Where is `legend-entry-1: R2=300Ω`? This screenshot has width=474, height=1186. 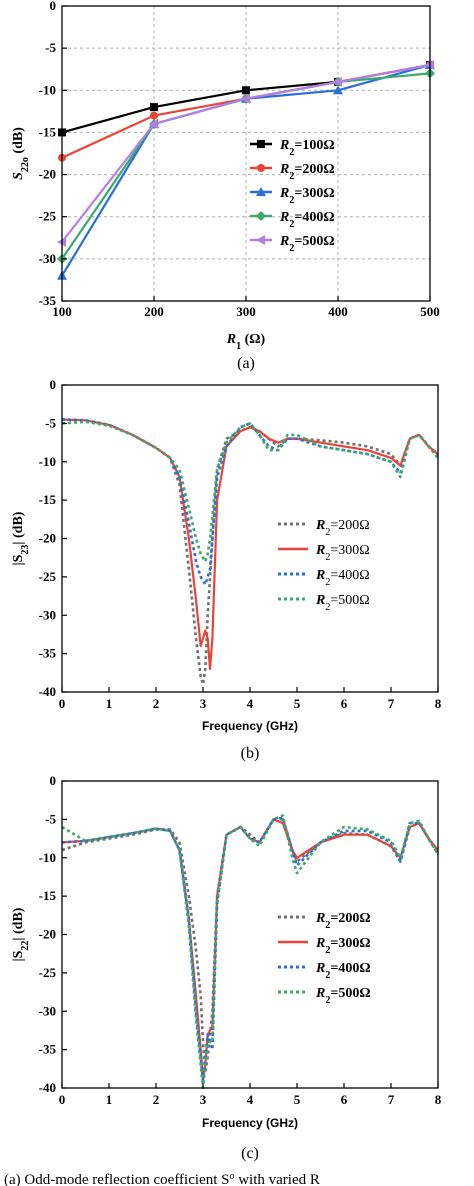
legend-entry-1: R2=300Ω is located at coordinates (342, 553).